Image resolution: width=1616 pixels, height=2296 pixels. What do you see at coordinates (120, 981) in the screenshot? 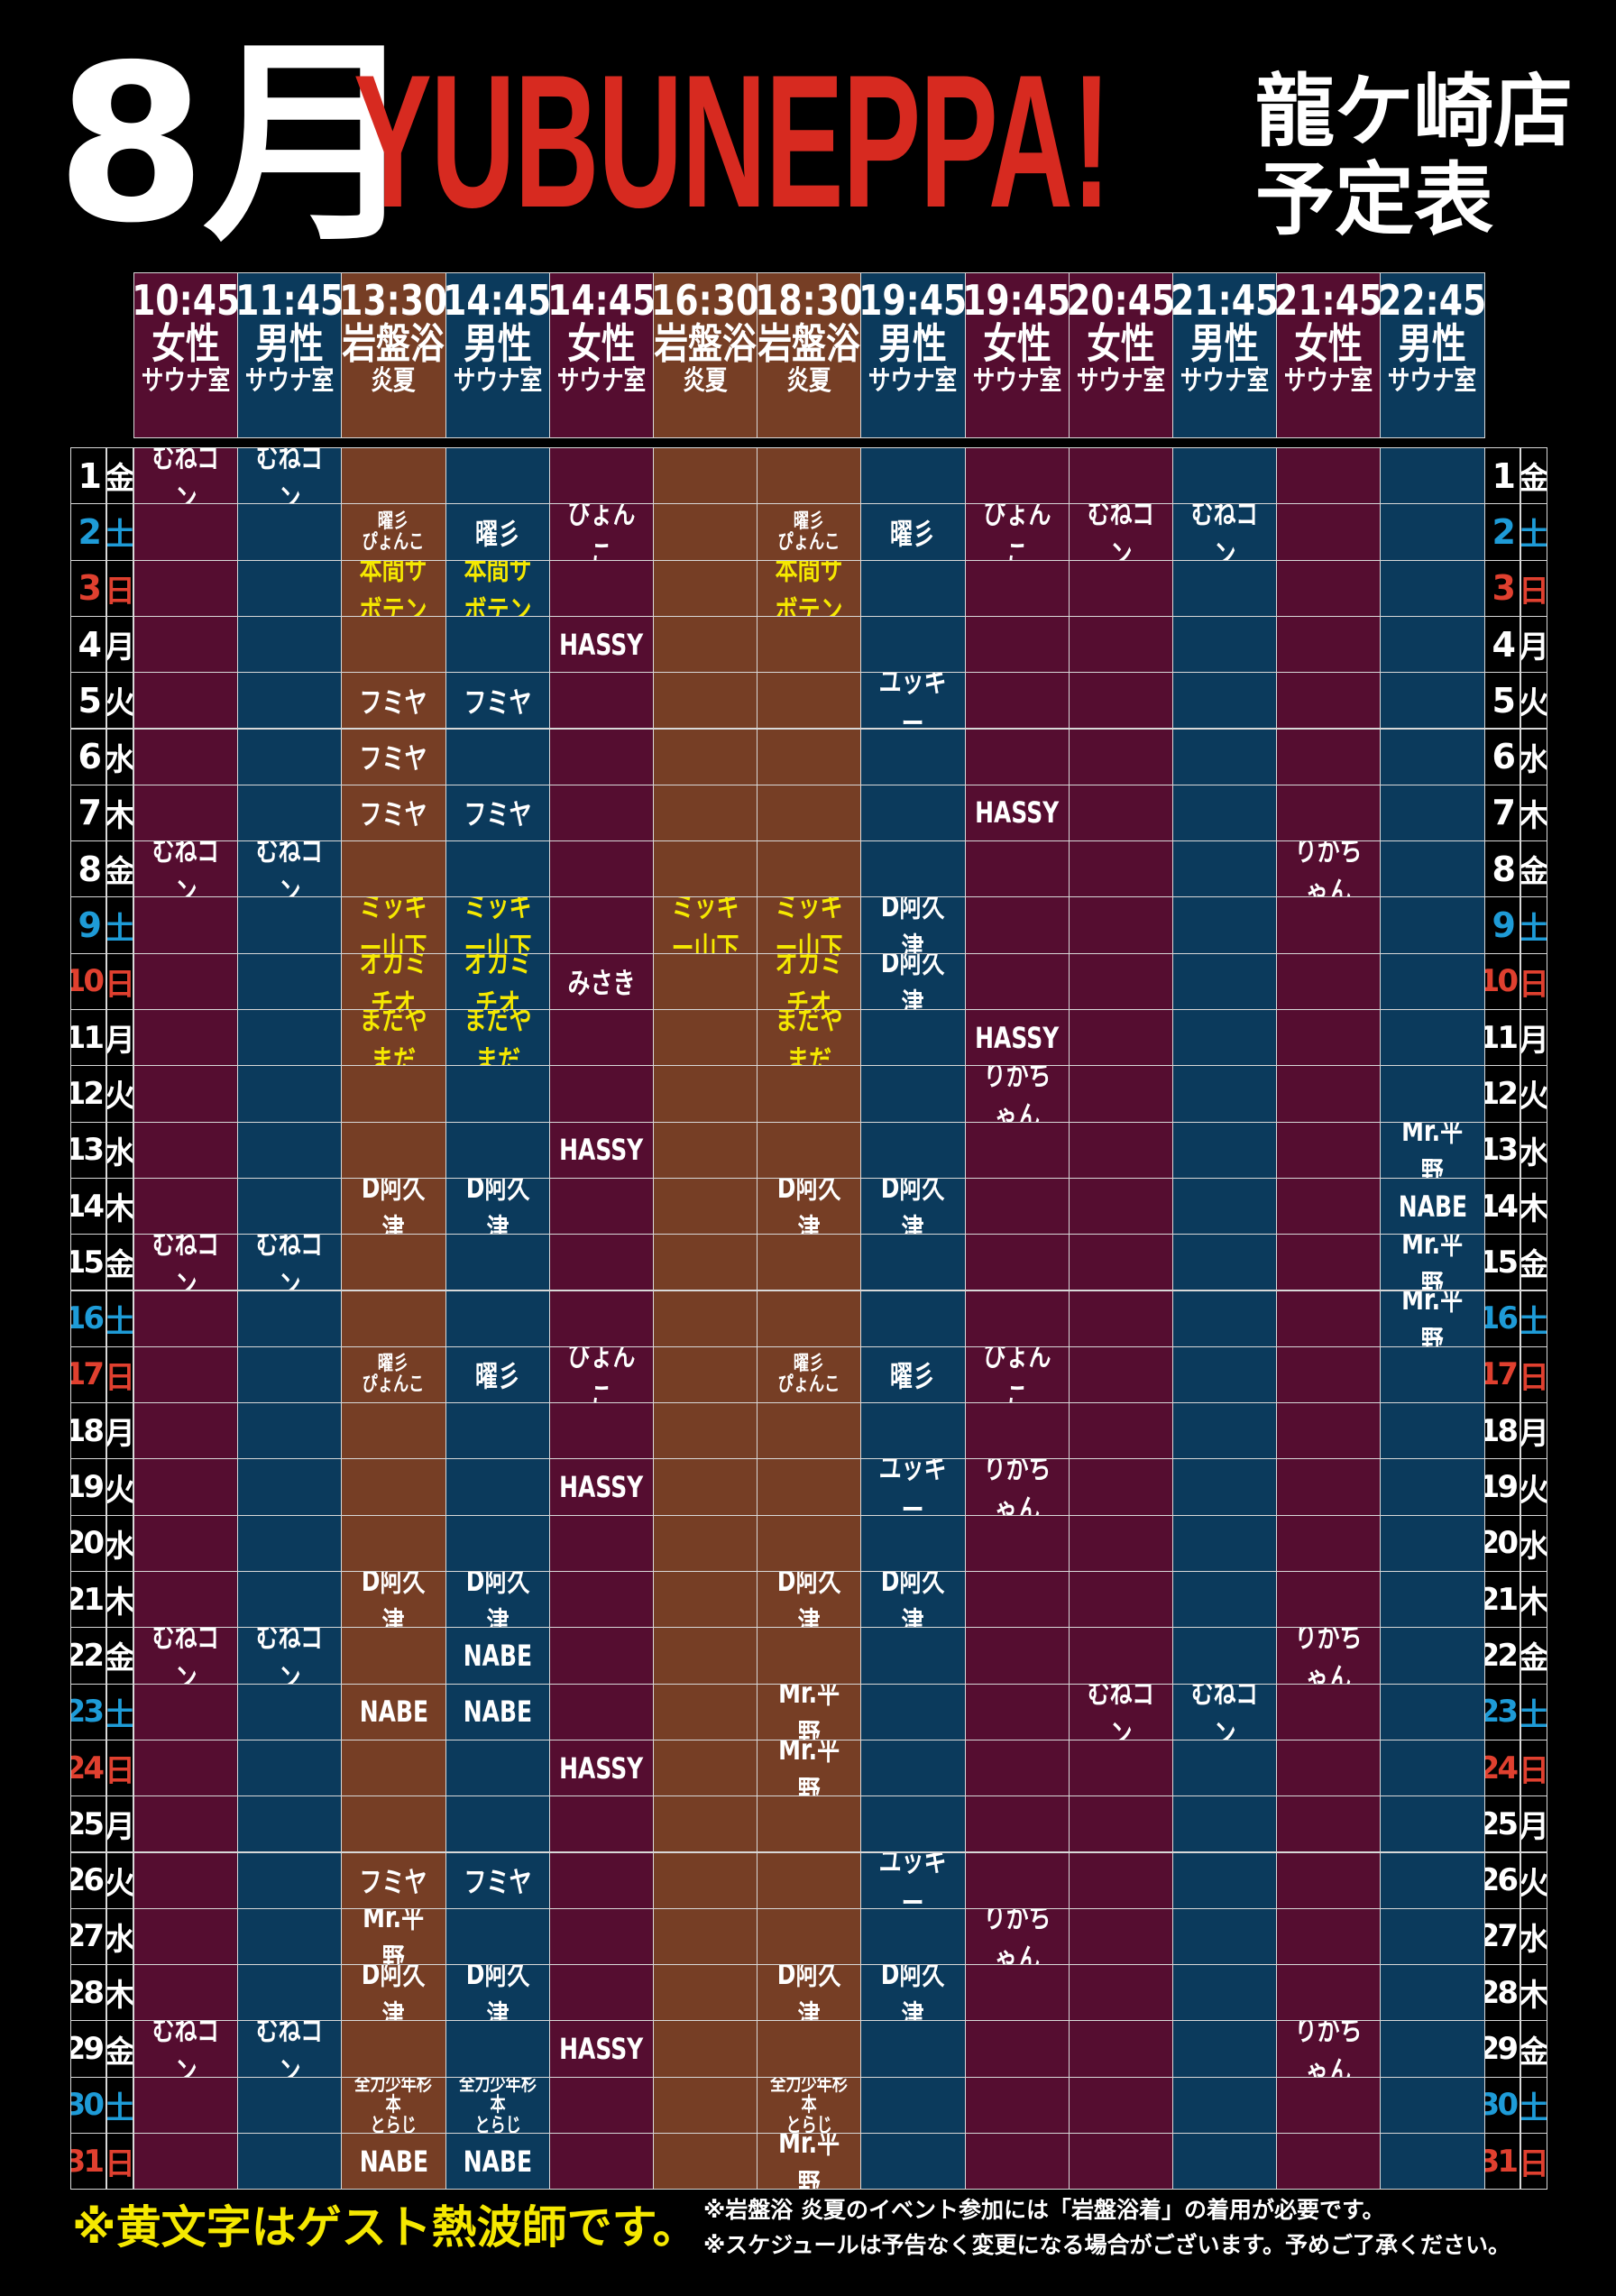
I see `day-weekday-left: 日` at bounding box center [120, 981].